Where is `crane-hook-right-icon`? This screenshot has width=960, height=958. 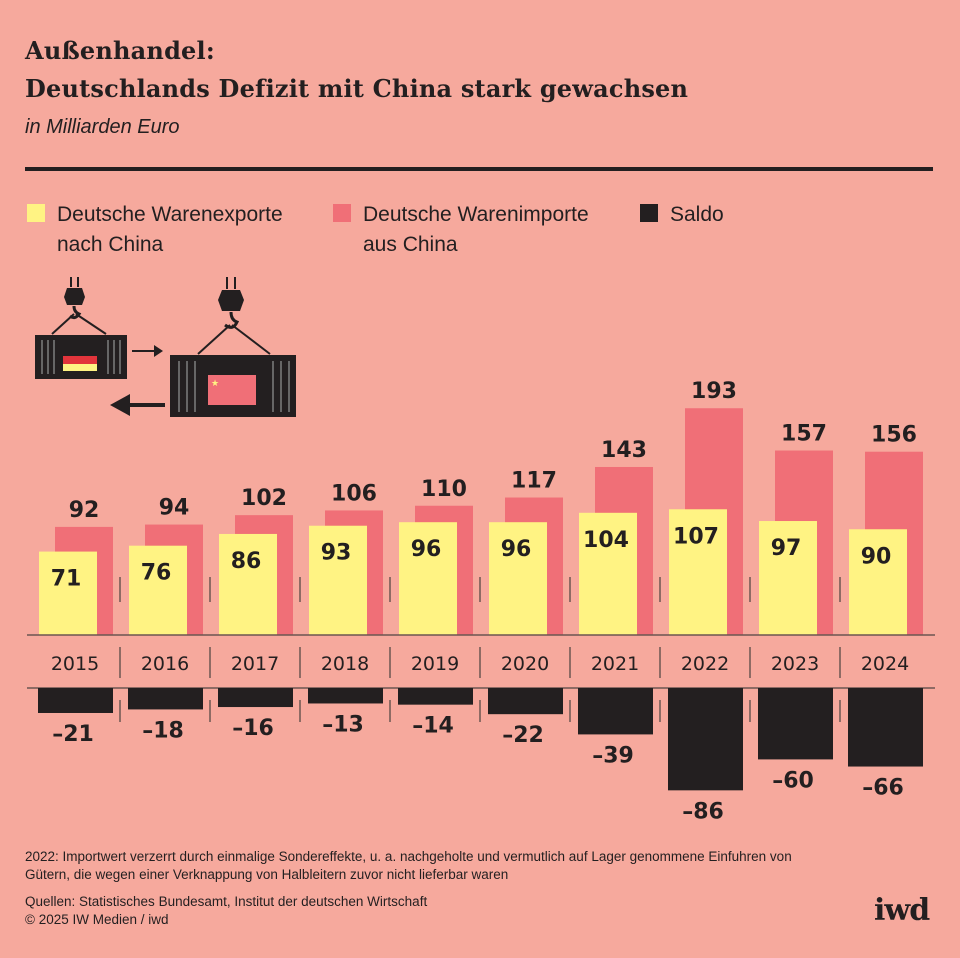 crane-hook-right-icon is located at coordinates (234, 316).